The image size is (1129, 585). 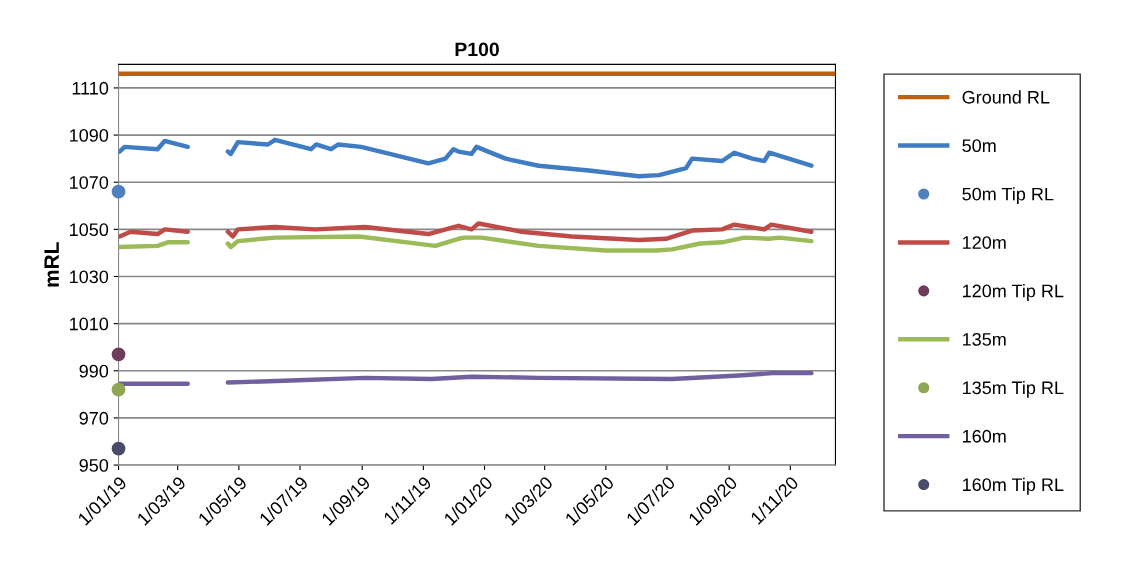 I want to click on legend-label: 120m Tip RL, so click(x=1013, y=292).